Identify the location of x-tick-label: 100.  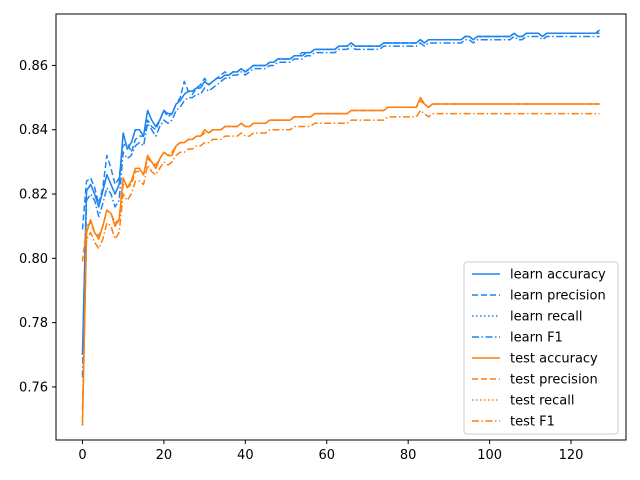
(489, 455).